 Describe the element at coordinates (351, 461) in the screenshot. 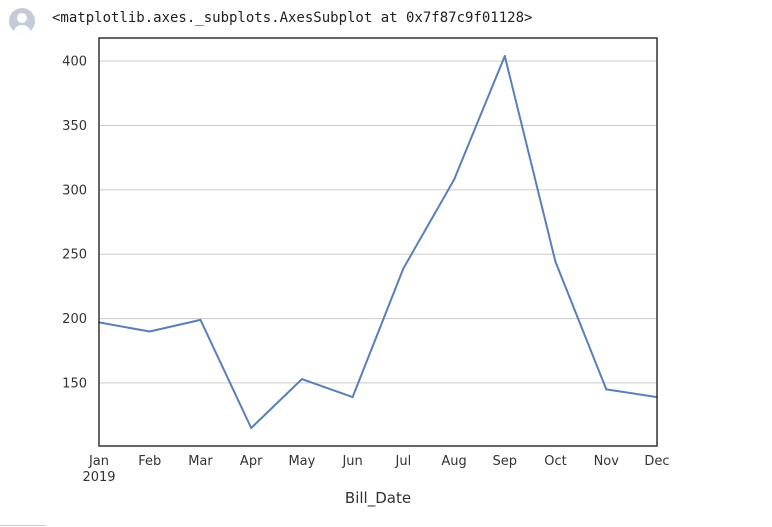

I see `x-tick-label: Jun` at that location.